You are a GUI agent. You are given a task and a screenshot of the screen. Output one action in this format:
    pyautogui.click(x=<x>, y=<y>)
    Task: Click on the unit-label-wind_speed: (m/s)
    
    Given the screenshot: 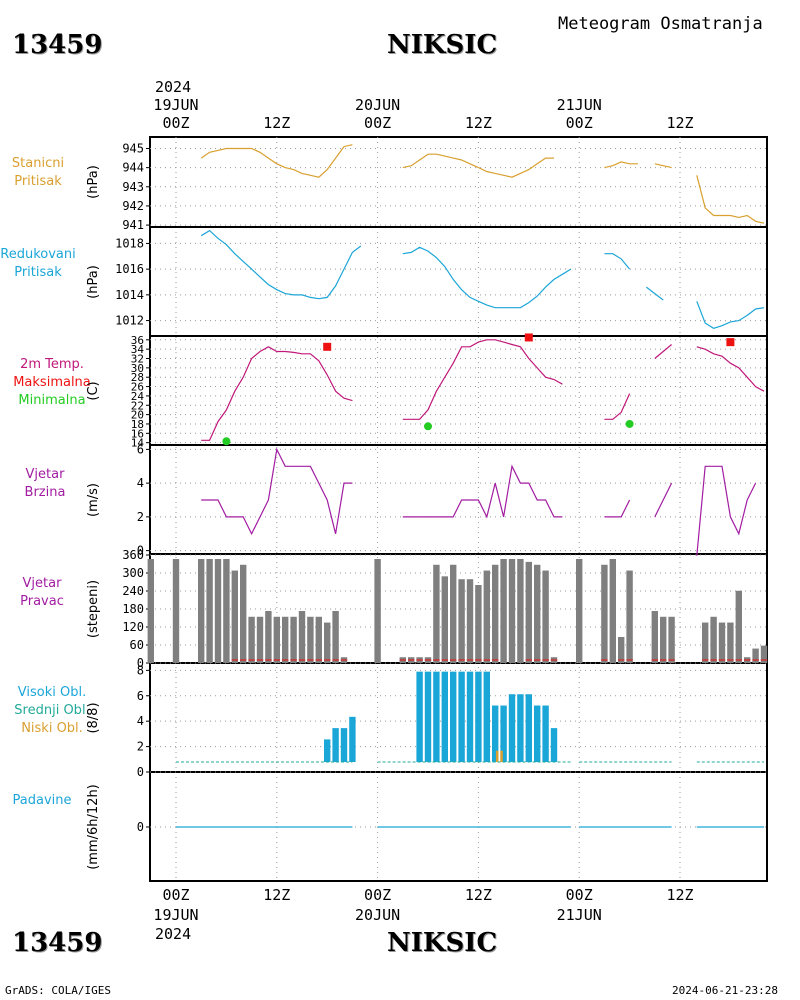 What is the action you would take?
    pyautogui.click(x=93, y=500)
    